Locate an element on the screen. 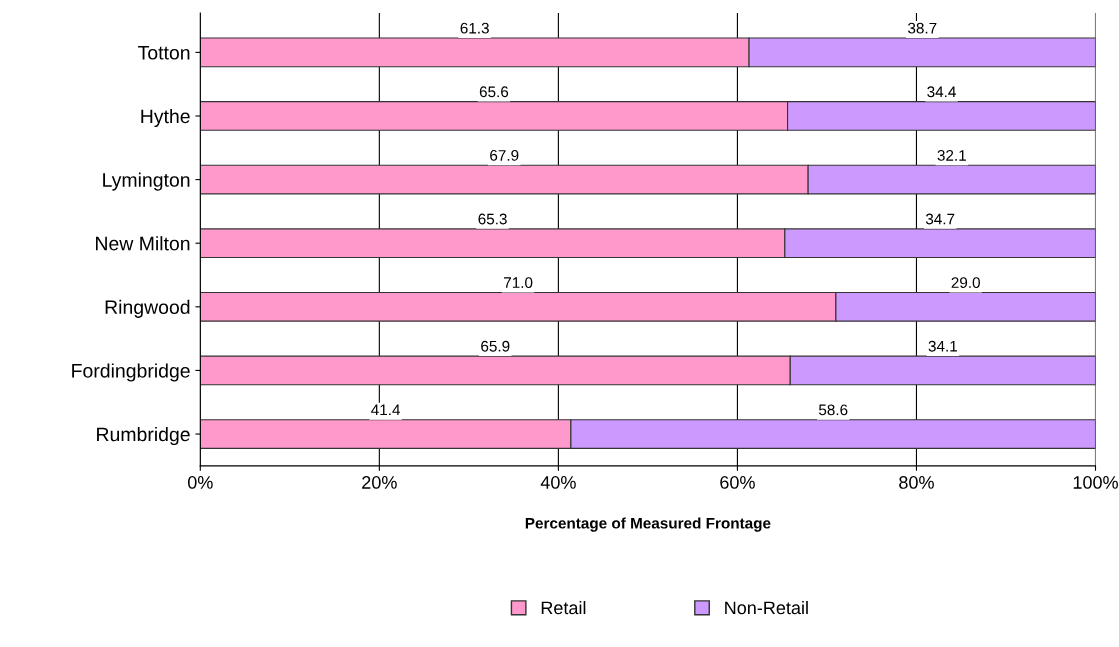 The height and width of the screenshot is (647, 1119). y-tick-label: Rumbridge is located at coordinates (143, 436).